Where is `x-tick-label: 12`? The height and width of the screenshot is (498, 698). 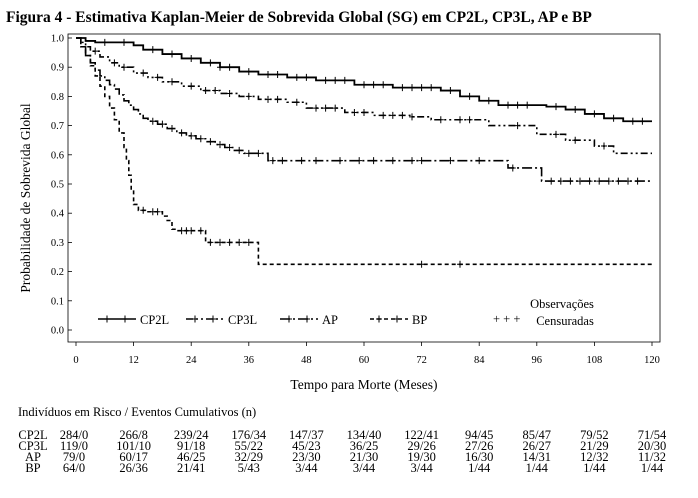
x-tick-label: 12 is located at coordinates (133, 360).